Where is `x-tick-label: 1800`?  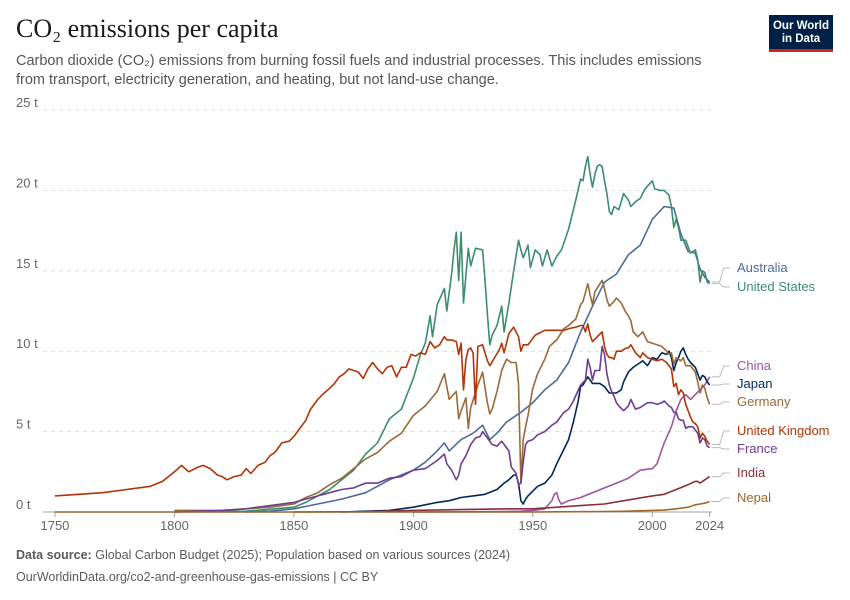
x-tick-label: 1800 is located at coordinates (174, 525).